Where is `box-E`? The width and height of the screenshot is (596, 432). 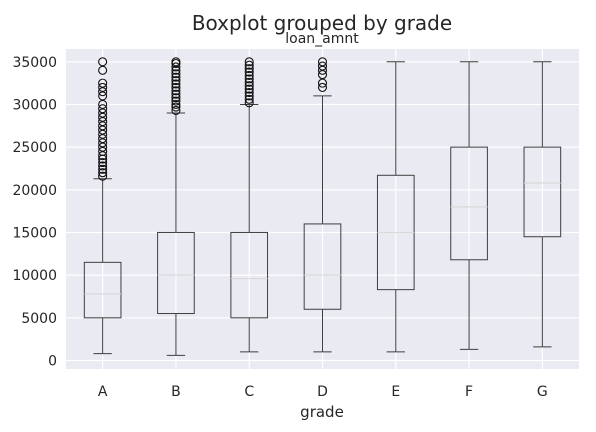 box-E is located at coordinates (395, 207).